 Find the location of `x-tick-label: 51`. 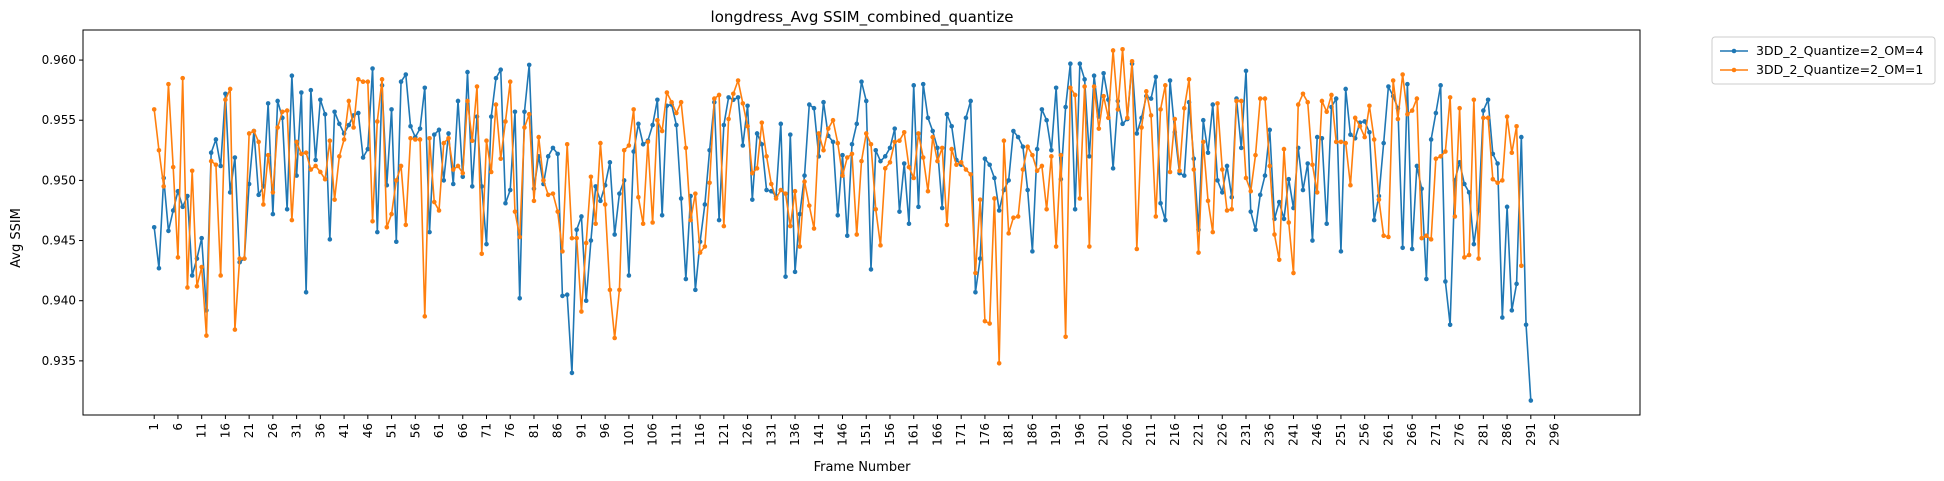

x-tick-label: 51 is located at coordinates (392, 430).